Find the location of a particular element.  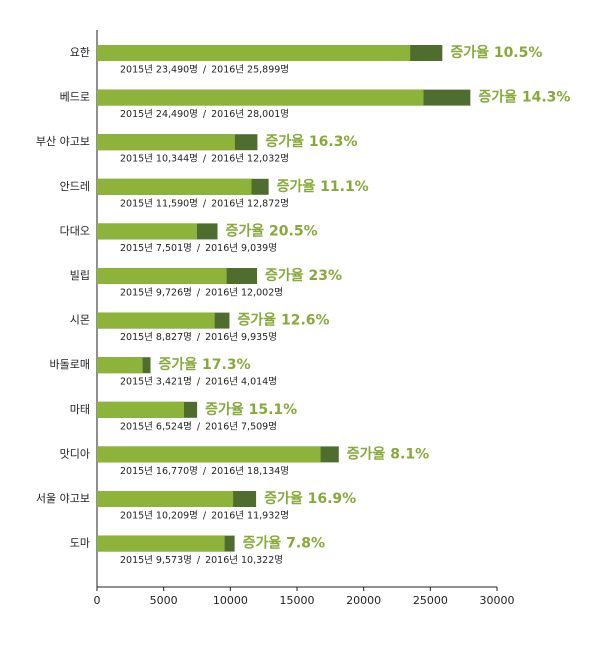

value-label-2015: 2015년 7,501명 is located at coordinates (156, 248).